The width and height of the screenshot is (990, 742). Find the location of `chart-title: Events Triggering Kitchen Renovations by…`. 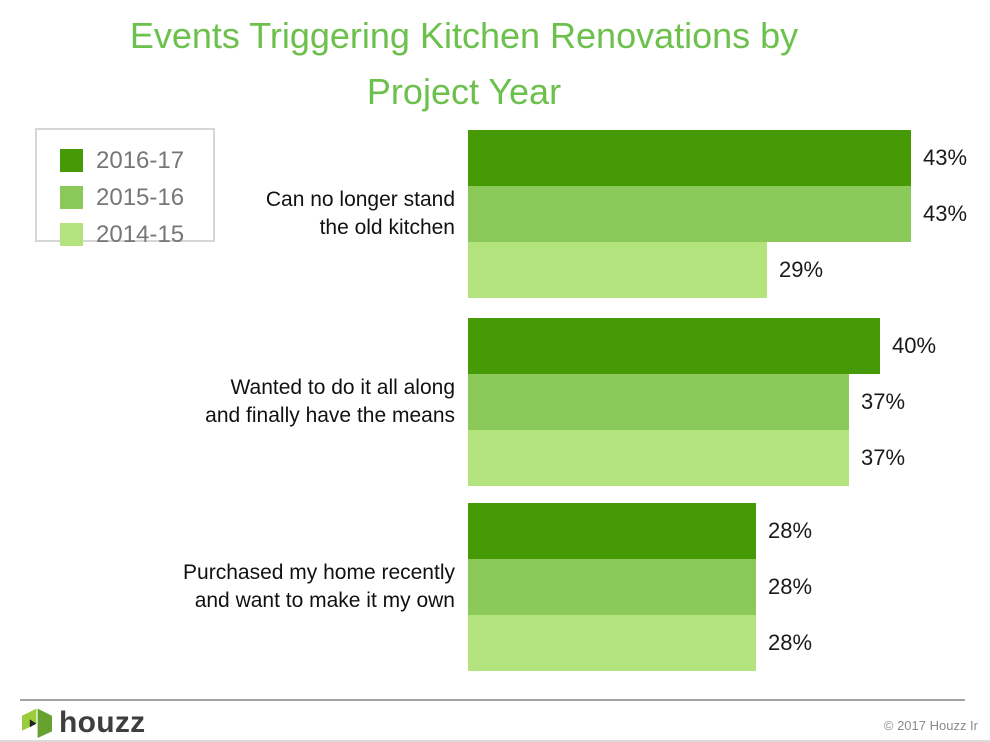

chart-title: Events Triggering Kitchen Renovations by… is located at coordinates (464, 64).